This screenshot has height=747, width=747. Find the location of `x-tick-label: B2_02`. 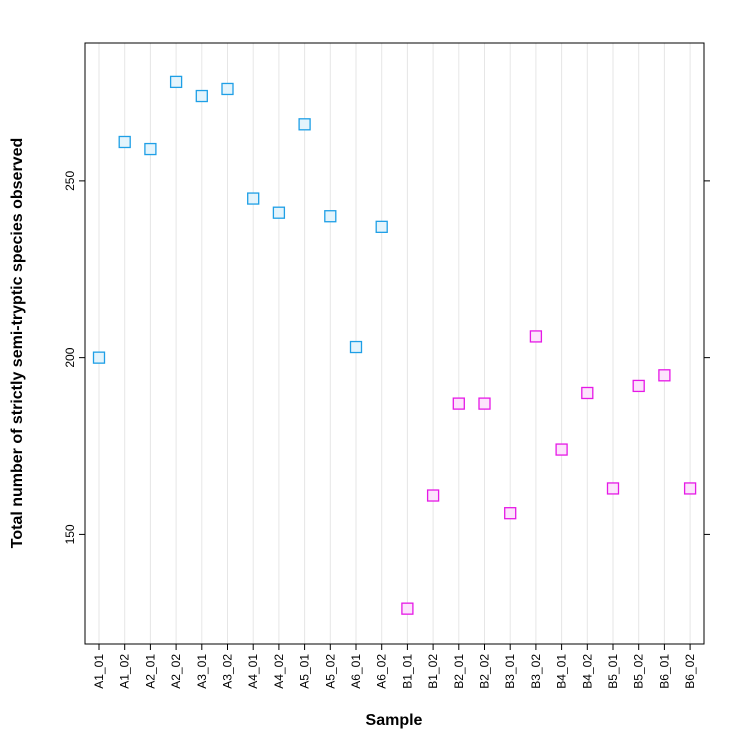

x-tick-label: B2_02 is located at coordinates (485, 671).